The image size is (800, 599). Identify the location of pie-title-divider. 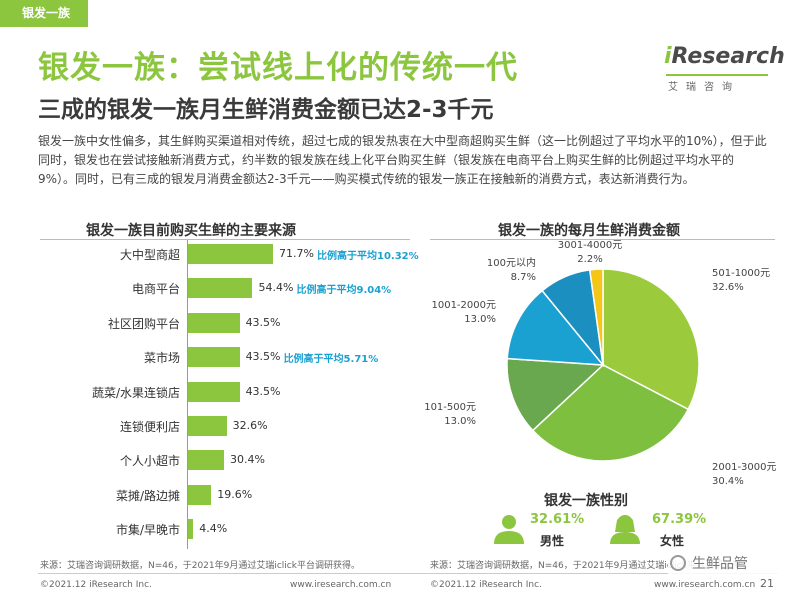
(602, 239).